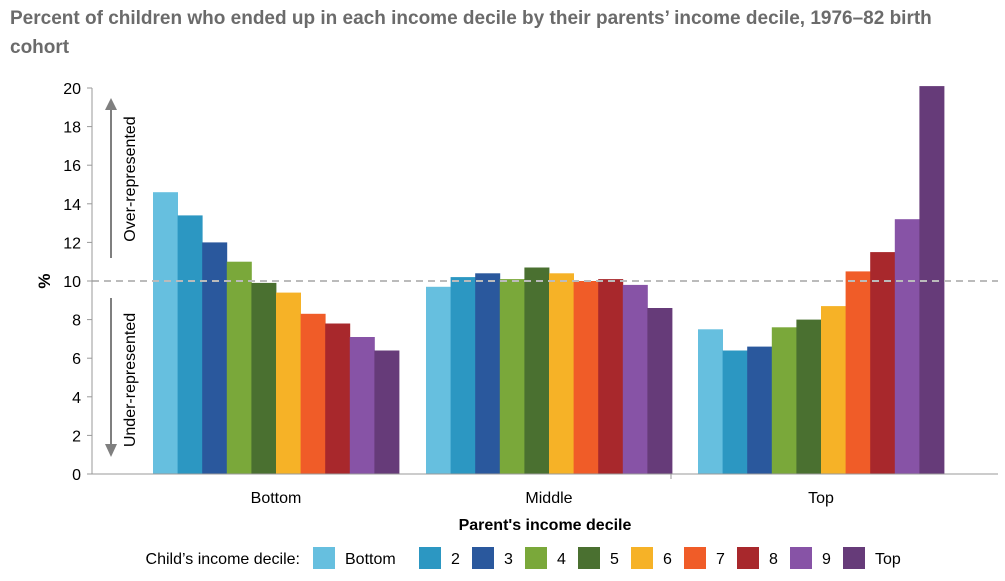 The width and height of the screenshot is (1005, 581). I want to click on legend-label-8: 8, so click(773, 559).